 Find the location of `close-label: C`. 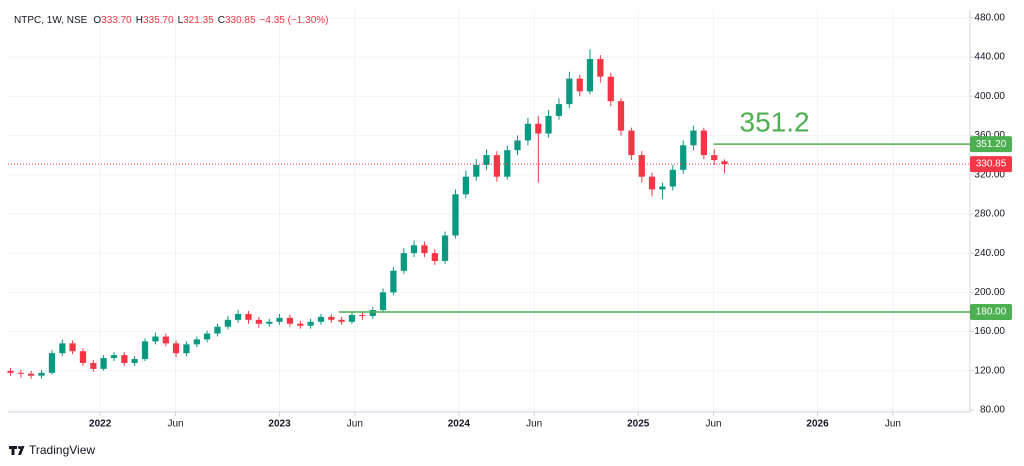

close-label: C is located at coordinates (221, 20).